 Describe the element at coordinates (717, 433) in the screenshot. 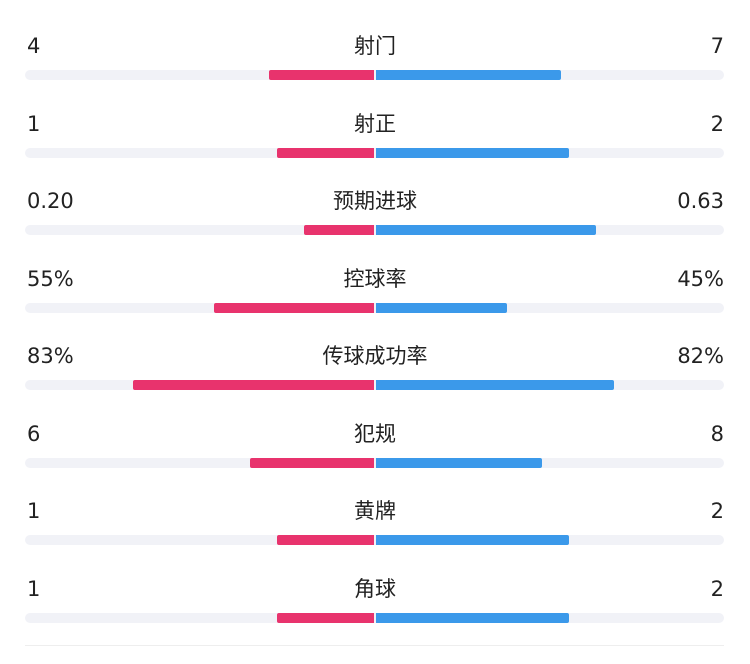

I see `away-value-label: 8` at that location.